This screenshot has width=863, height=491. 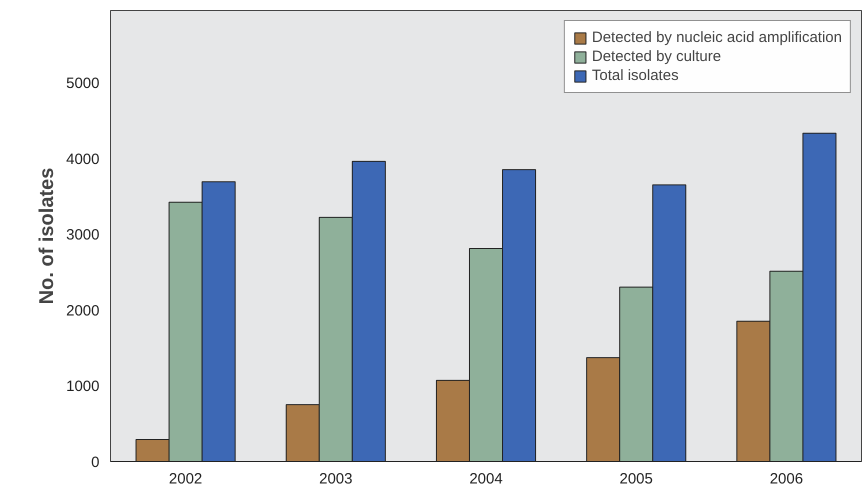 What do you see at coordinates (83, 235) in the screenshot?
I see `y-tick-label: 3000` at bounding box center [83, 235].